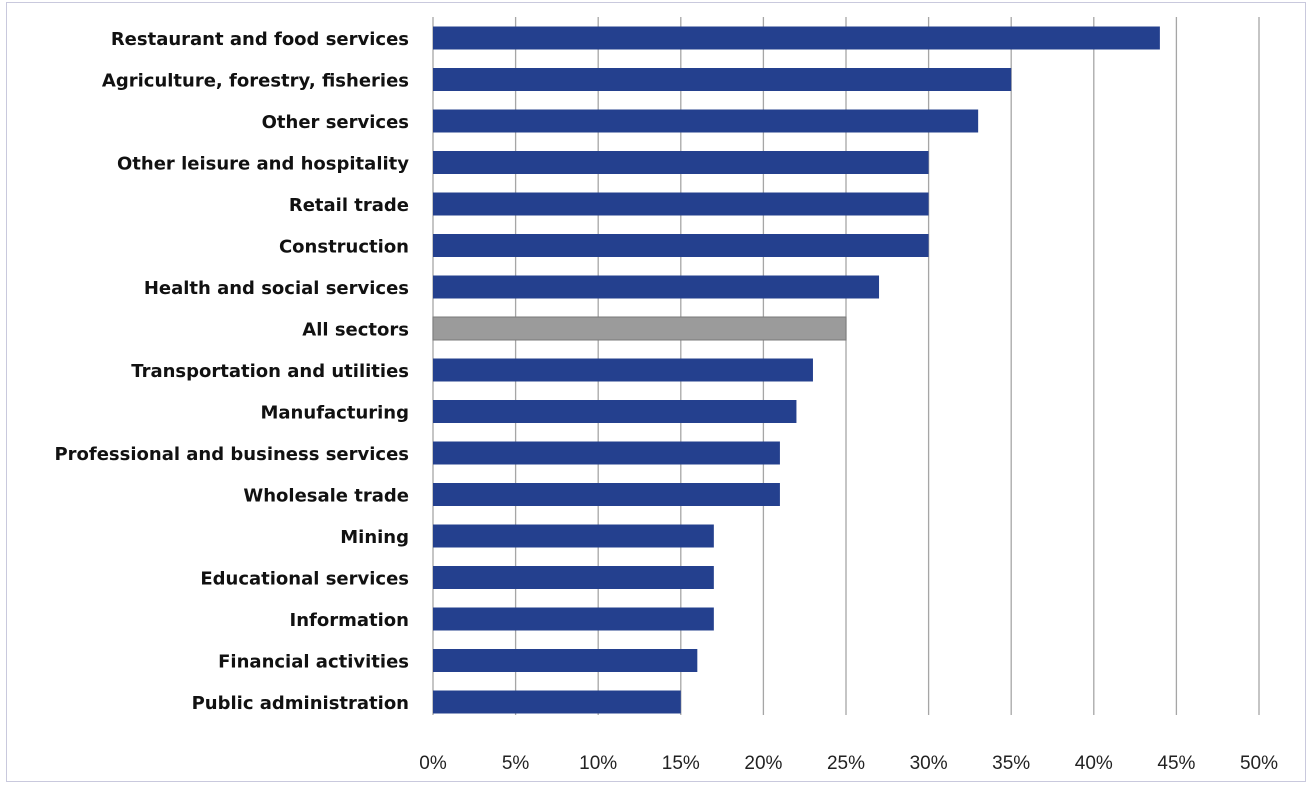 The height and width of the screenshot is (787, 1314). Describe the element at coordinates (313, 662) in the screenshot. I see `category-label: Financial activities` at that location.